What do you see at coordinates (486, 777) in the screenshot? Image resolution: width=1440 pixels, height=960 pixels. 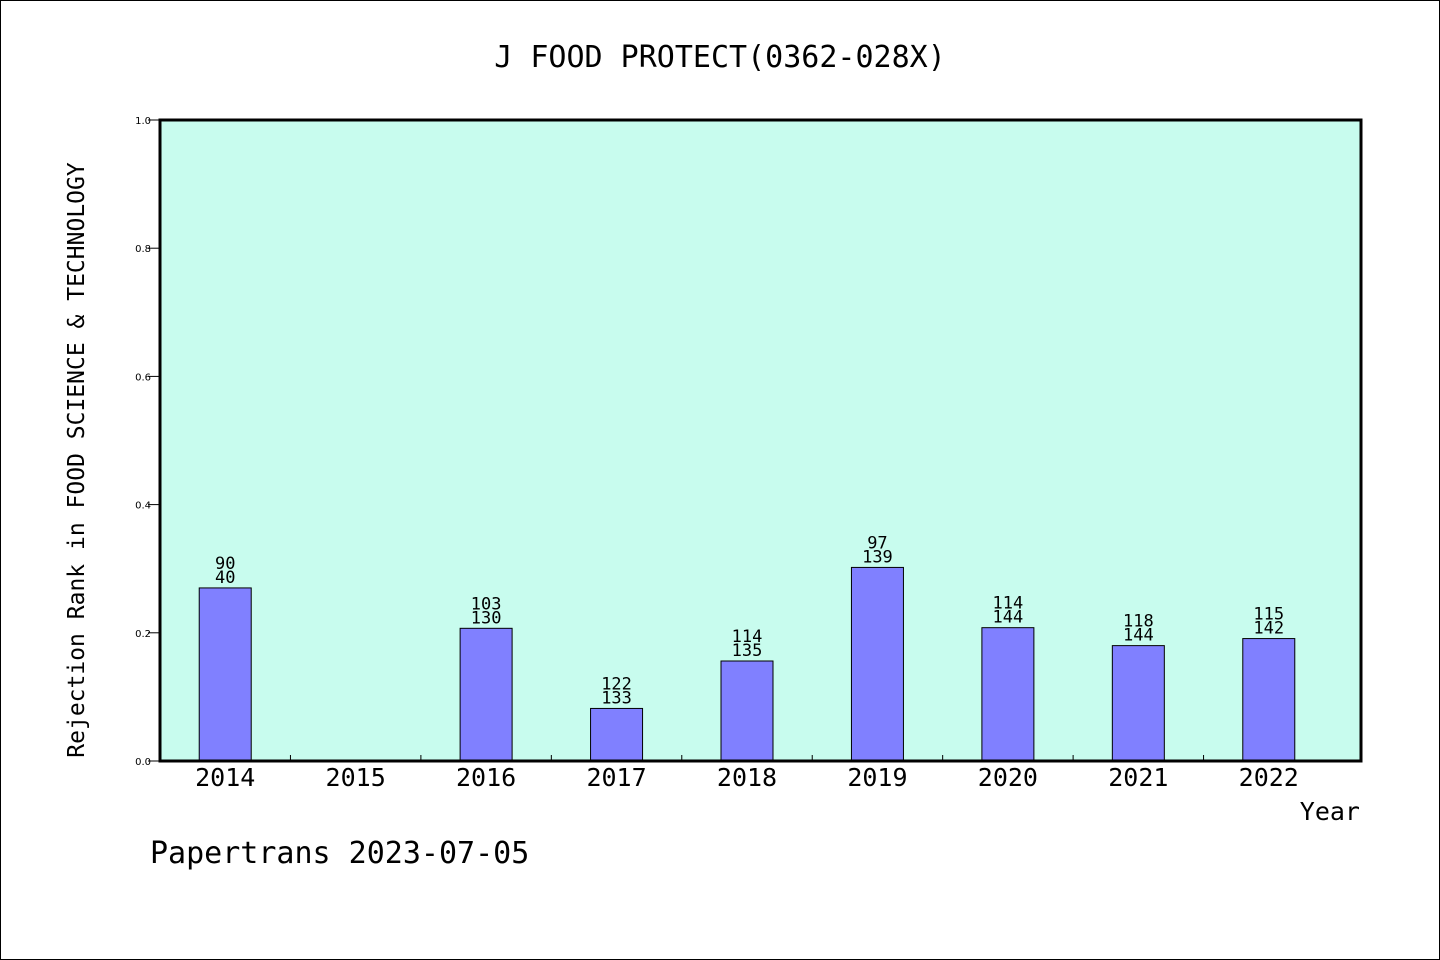 I see `x-tick-label: 2016` at bounding box center [486, 777].